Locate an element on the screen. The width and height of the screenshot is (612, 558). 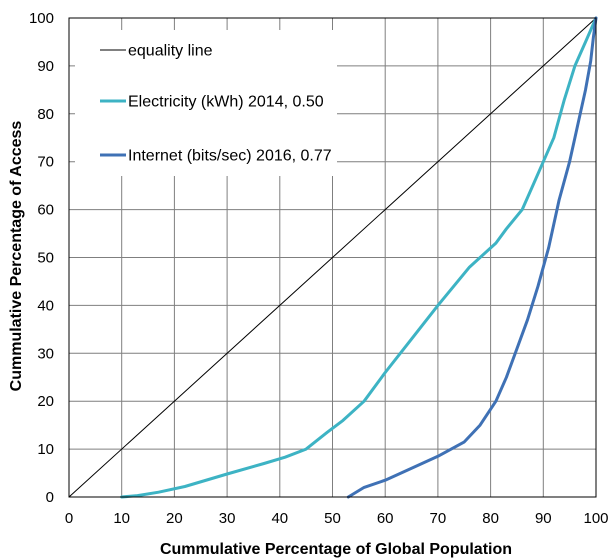
x-tick-label-5: 50 is located at coordinates (332, 518).